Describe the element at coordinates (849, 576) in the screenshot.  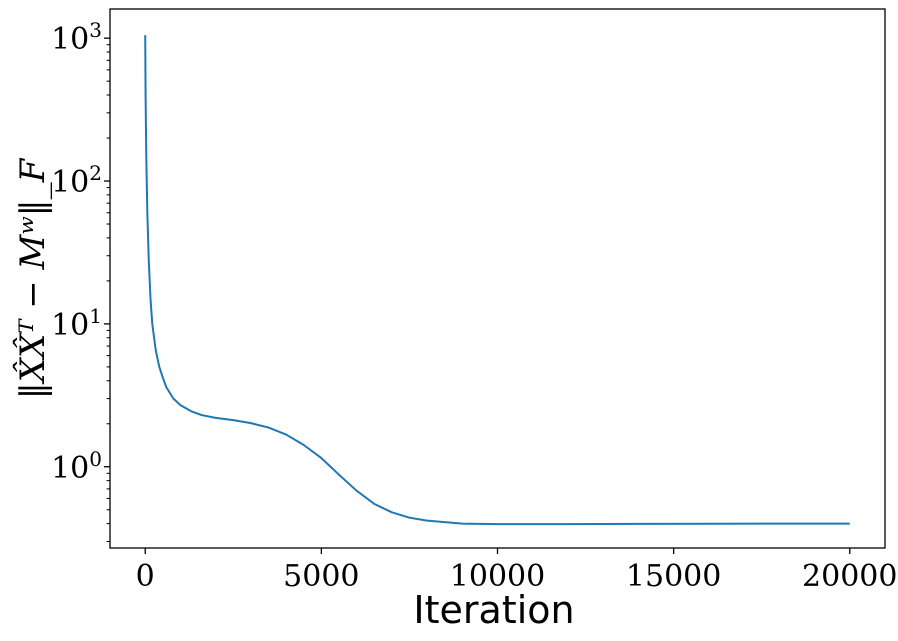
I see `x-tick-label: 20000` at that location.